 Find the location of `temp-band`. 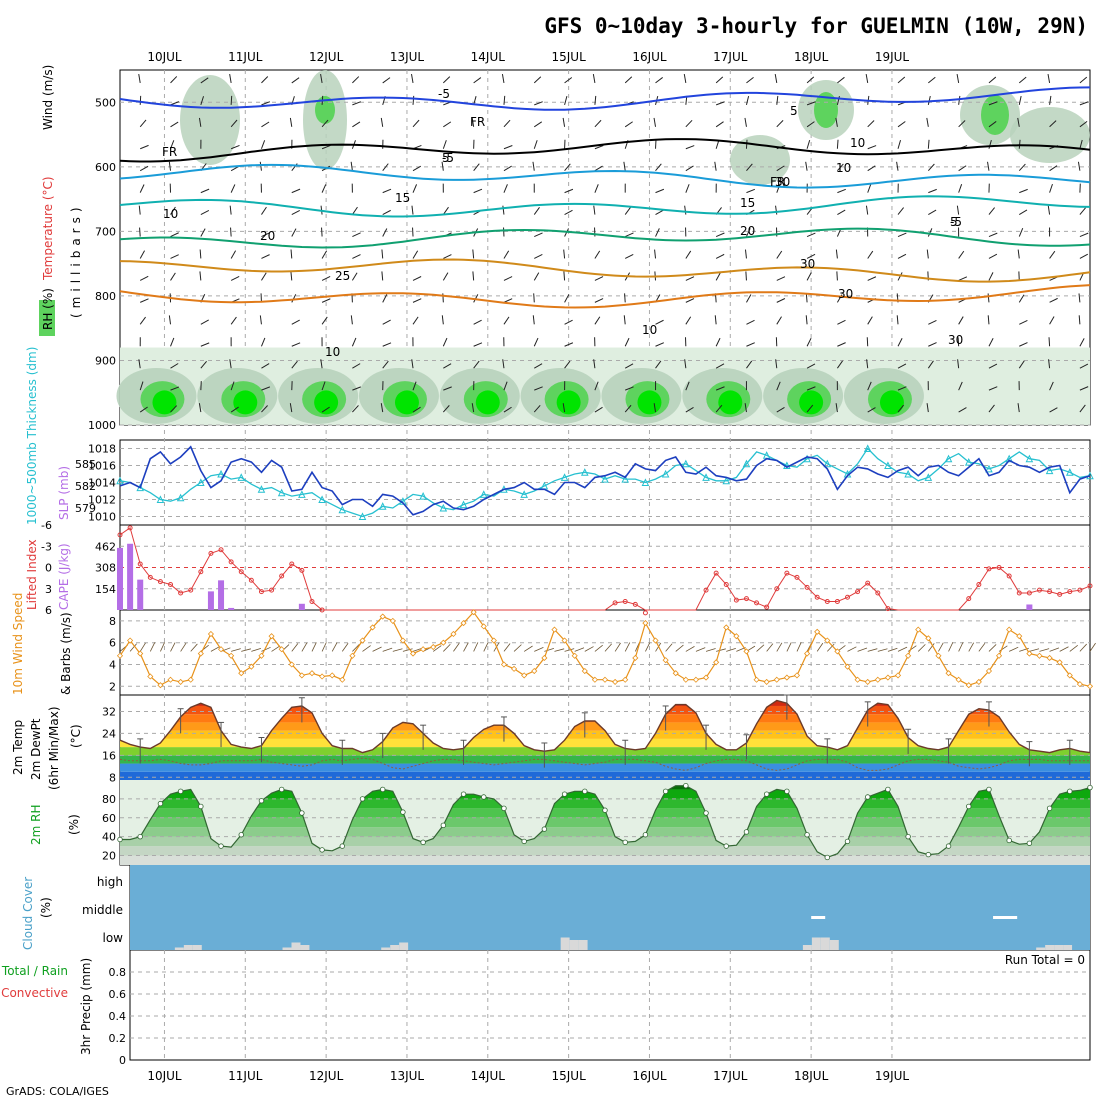

temp-band is located at coordinates (605, 710).